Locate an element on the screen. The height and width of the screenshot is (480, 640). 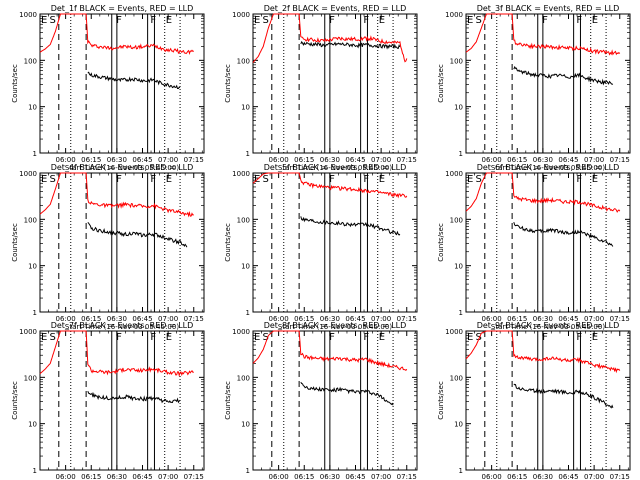
panel-title: Det_2f BLACK = Events, RED = LLD is located at coordinates (335, 8).